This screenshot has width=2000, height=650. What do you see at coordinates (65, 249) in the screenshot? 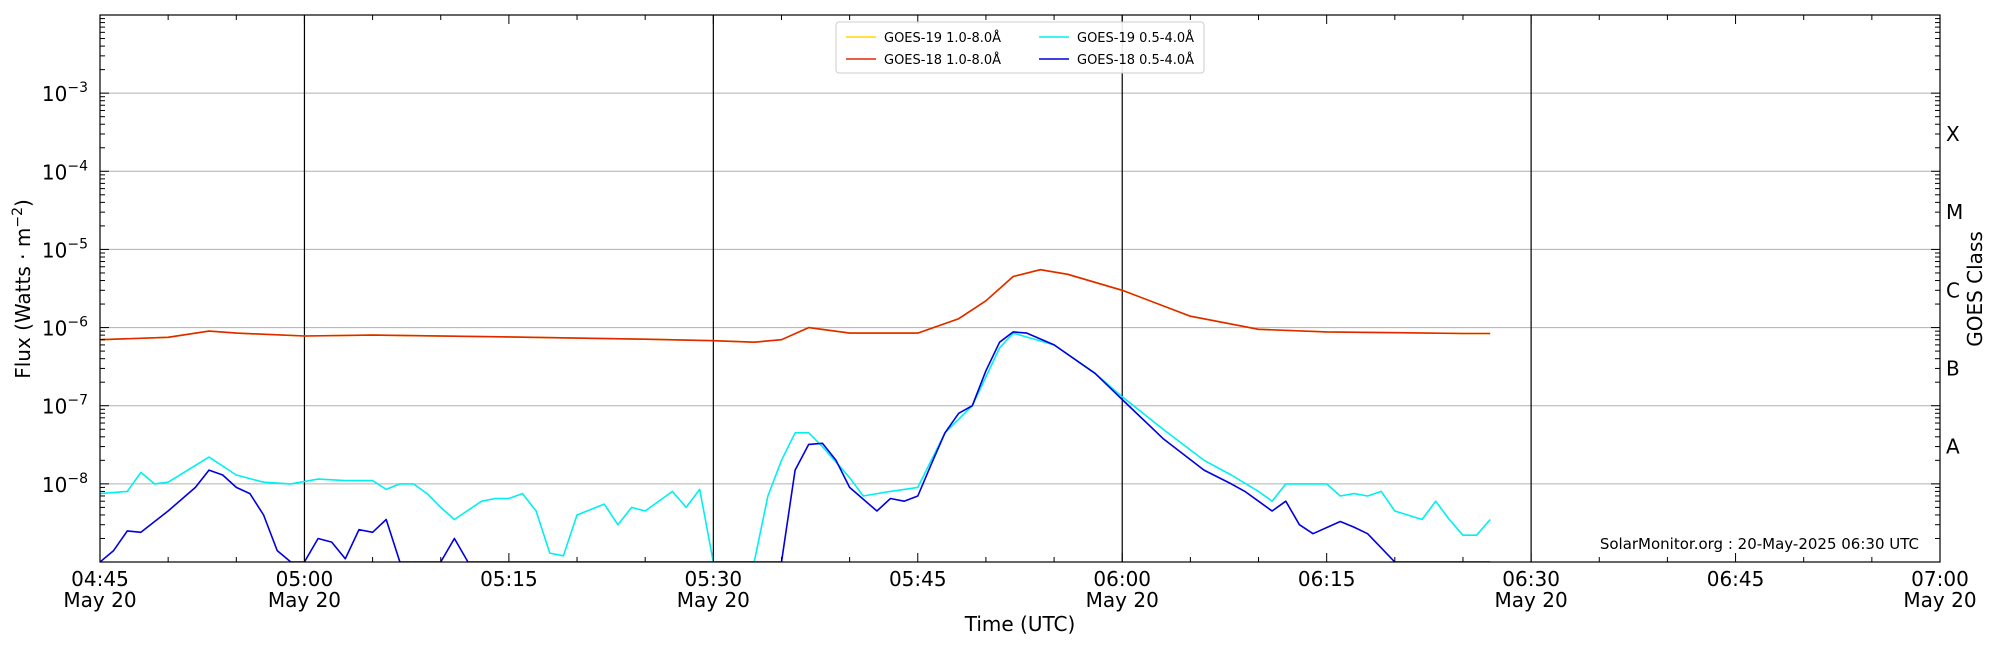
I see `y-tick-label: 10⁻⁵` at bounding box center [65, 249].